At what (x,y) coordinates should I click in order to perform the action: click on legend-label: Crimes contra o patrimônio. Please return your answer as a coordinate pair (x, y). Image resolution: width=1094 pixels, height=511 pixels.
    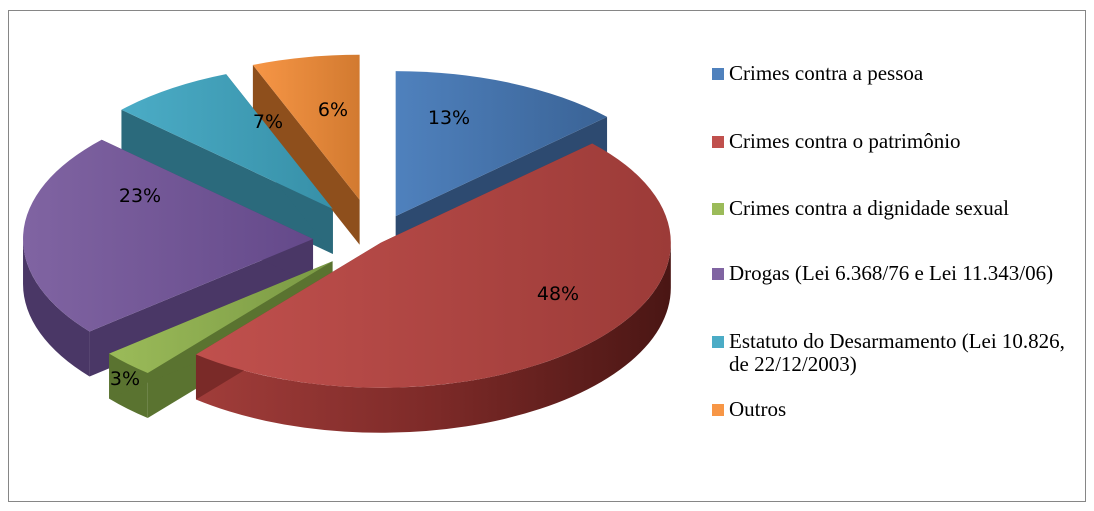
    Looking at the image, I should click on (845, 141).